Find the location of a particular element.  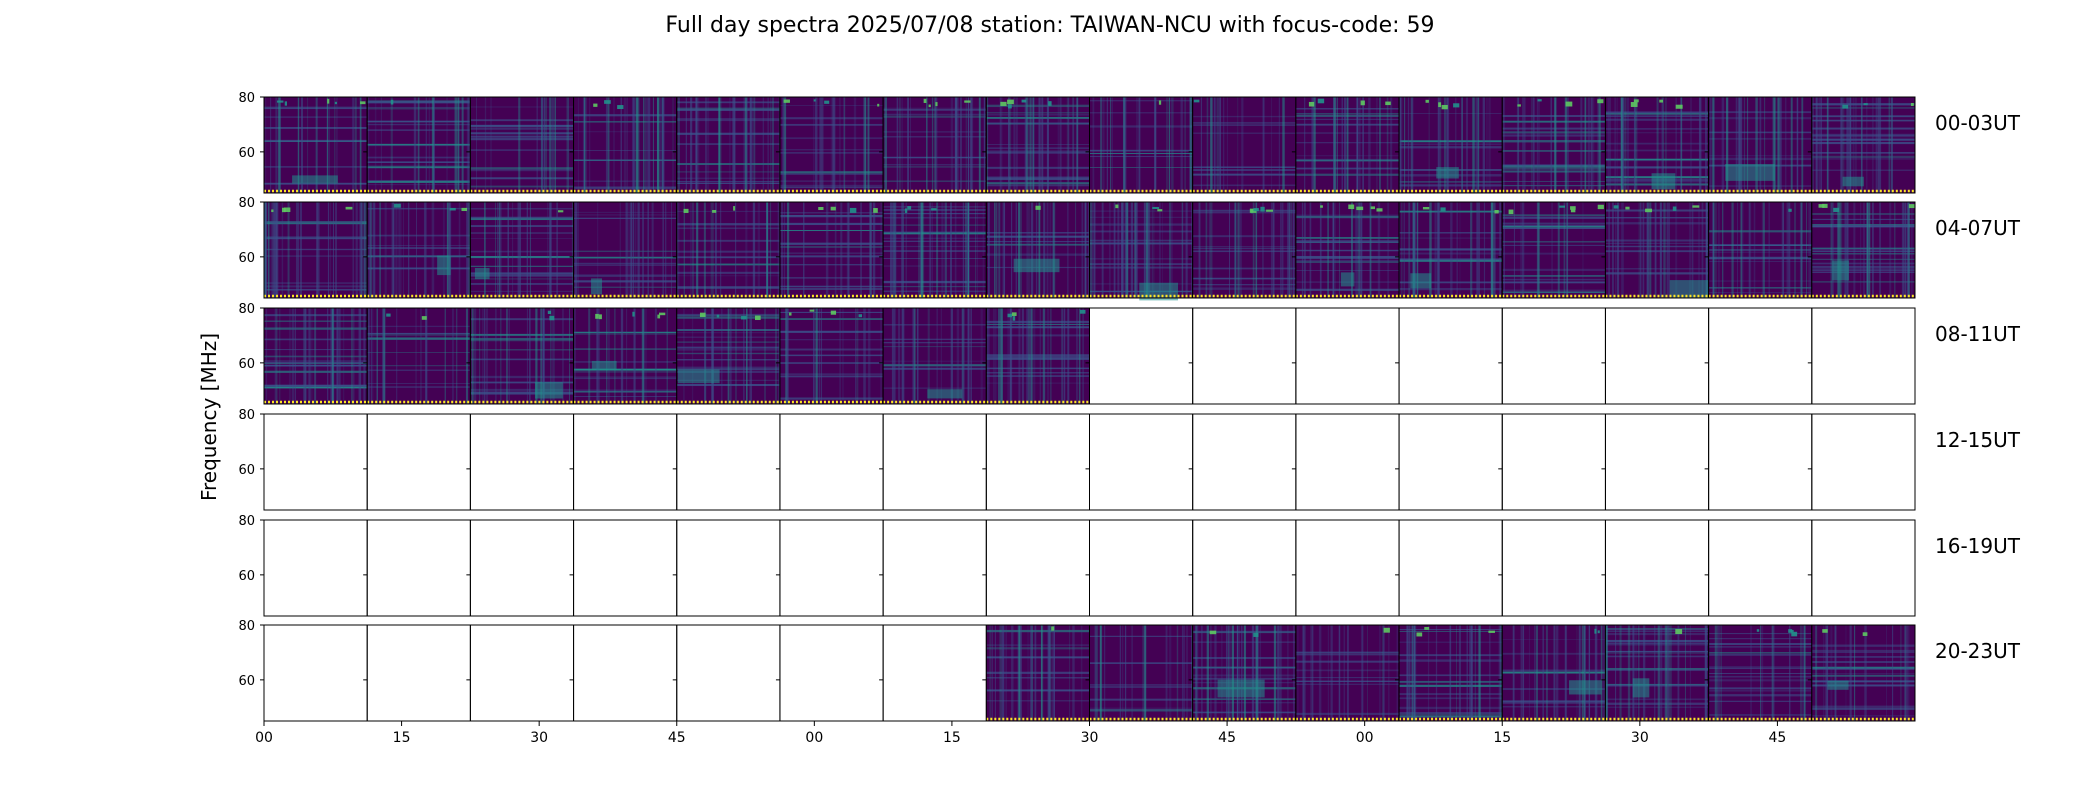

x-tick-label: 45 is located at coordinates (677, 738).